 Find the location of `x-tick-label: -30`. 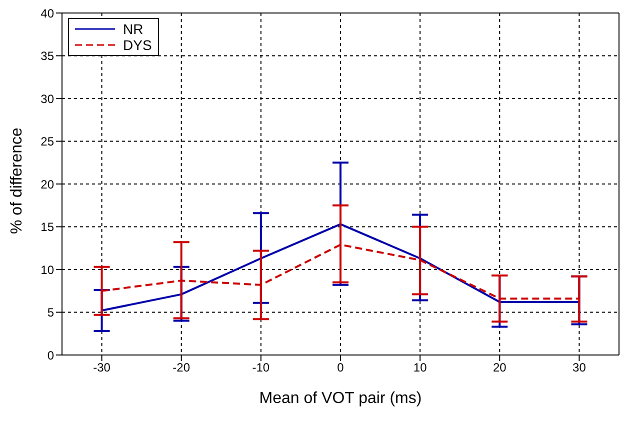

x-tick-label: -30 is located at coordinates (102, 367).